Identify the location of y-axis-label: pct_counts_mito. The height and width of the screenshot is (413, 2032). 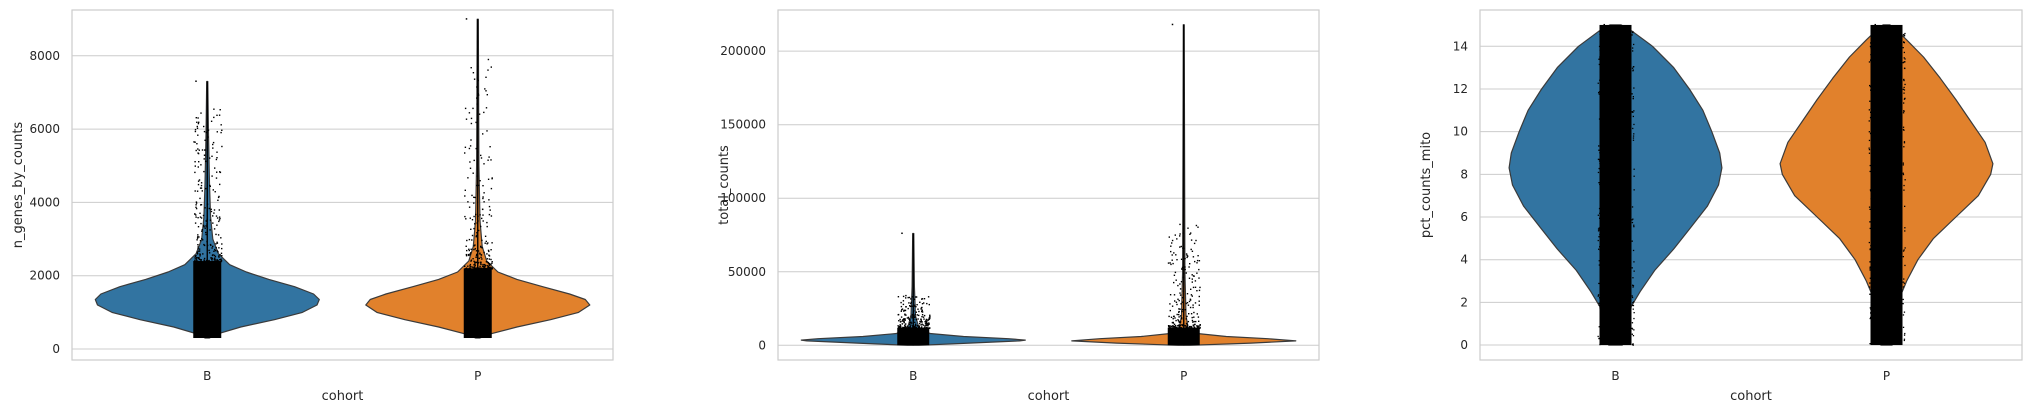
(1426, 185).